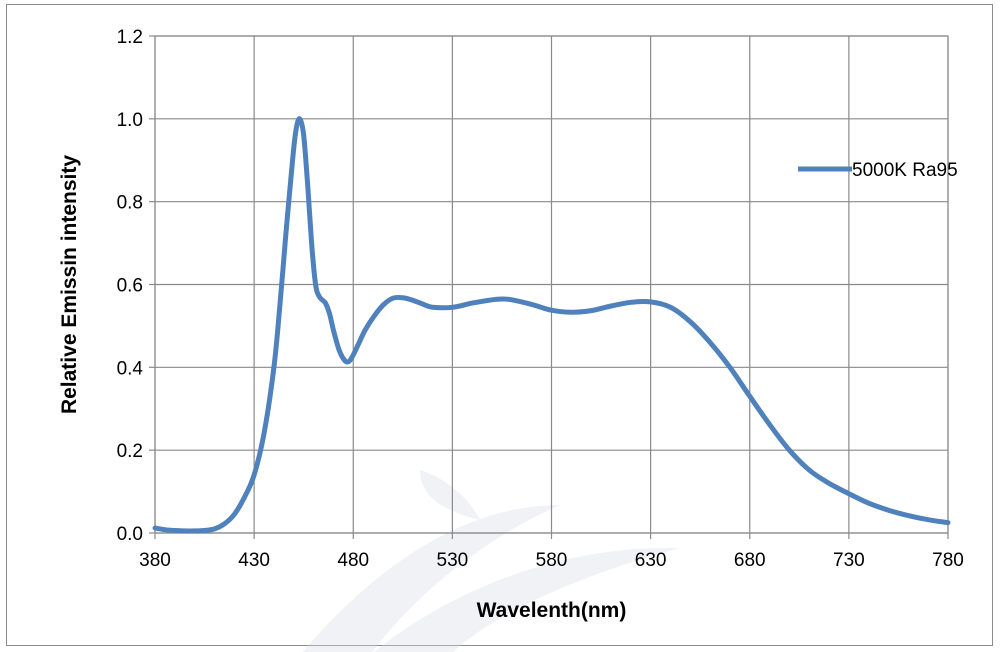  What do you see at coordinates (69, 284) in the screenshot?
I see `y-axis-title: Relative Emissin intensity` at bounding box center [69, 284].